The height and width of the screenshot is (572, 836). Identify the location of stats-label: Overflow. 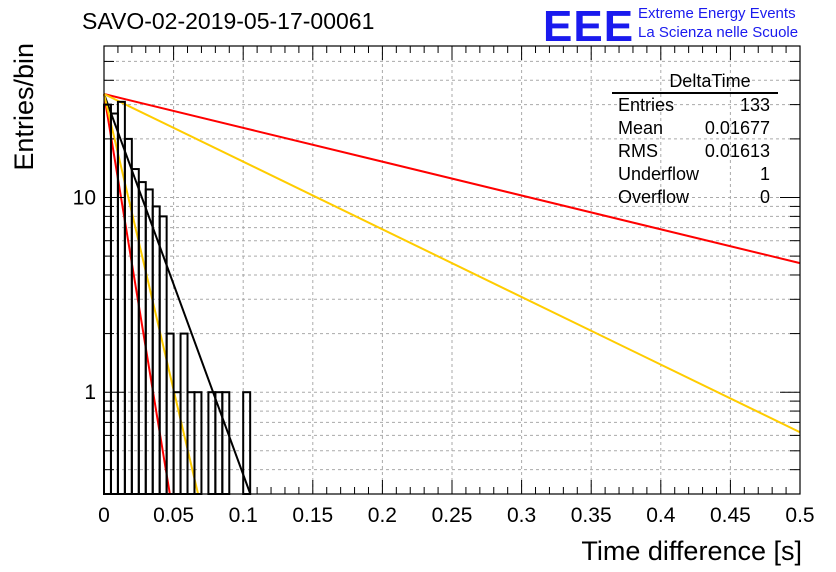
(654, 197).